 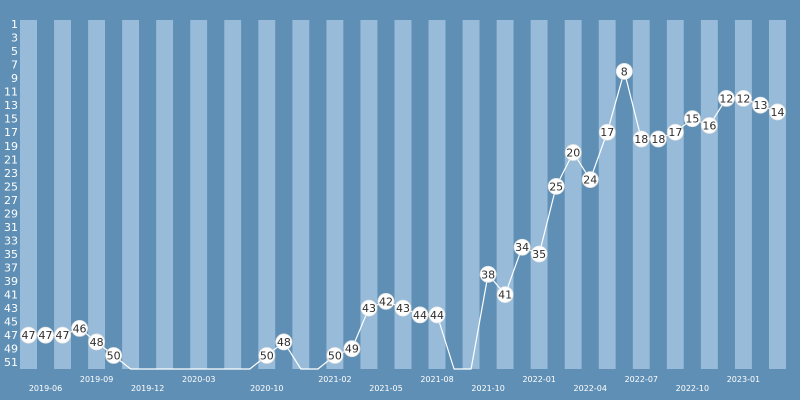 I want to click on data-label: 20, so click(x=573, y=153).